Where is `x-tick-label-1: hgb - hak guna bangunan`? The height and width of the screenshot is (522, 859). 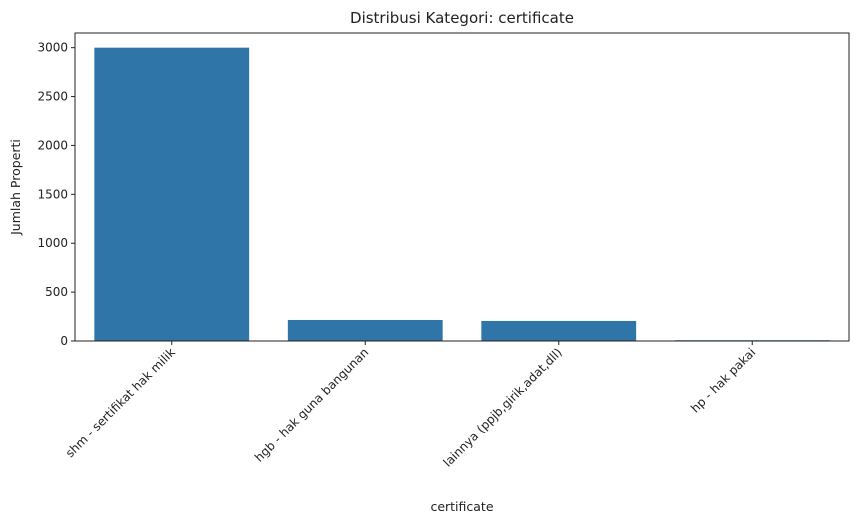 x-tick-label-1: hgb - hak guna bangunan is located at coordinates (311, 404).